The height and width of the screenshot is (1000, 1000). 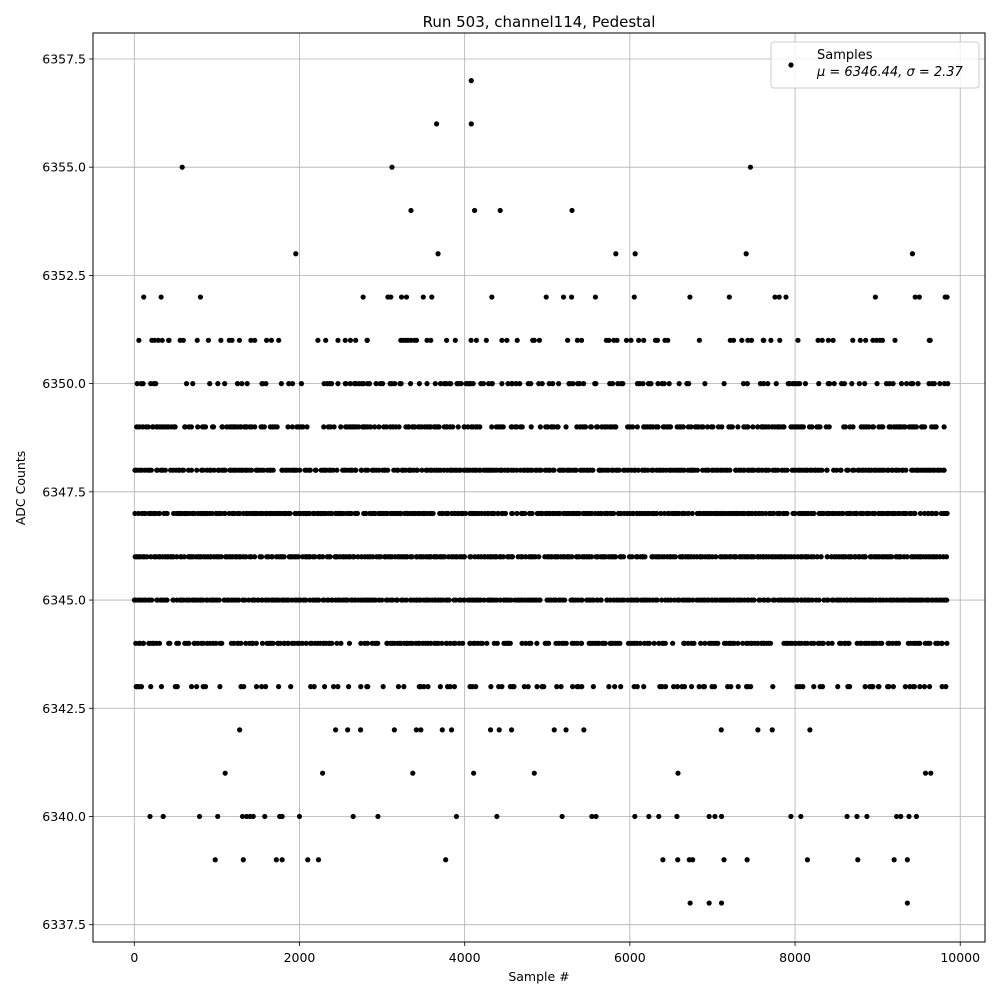 What do you see at coordinates (555, 953) in the screenshot?
I see `x-axis-ticks: 0 2000 4000 6000 8000 10000` at bounding box center [555, 953].